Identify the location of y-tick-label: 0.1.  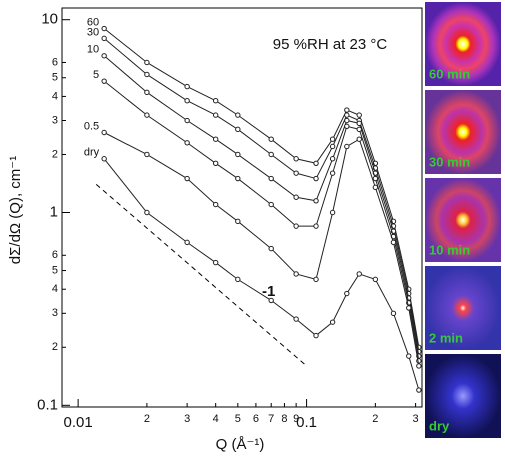
(47, 404).